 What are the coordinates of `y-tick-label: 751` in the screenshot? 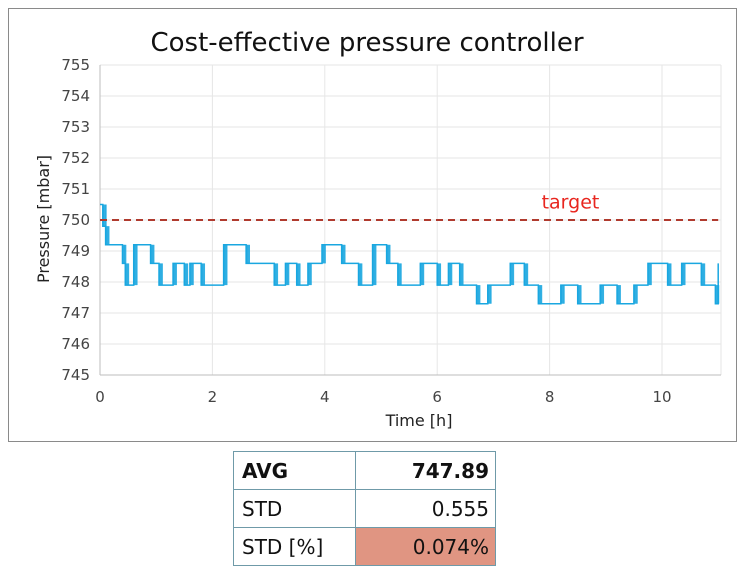 It's located at (75, 189).